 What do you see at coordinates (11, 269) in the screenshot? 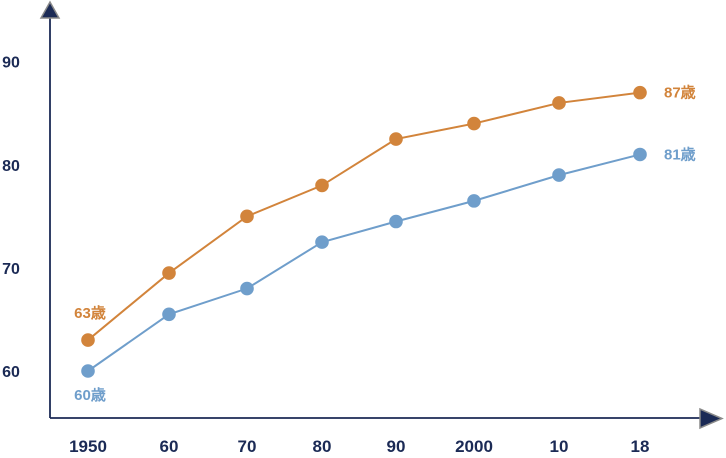
I see `y-axis-tick-label: 70` at bounding box center [11, 269].